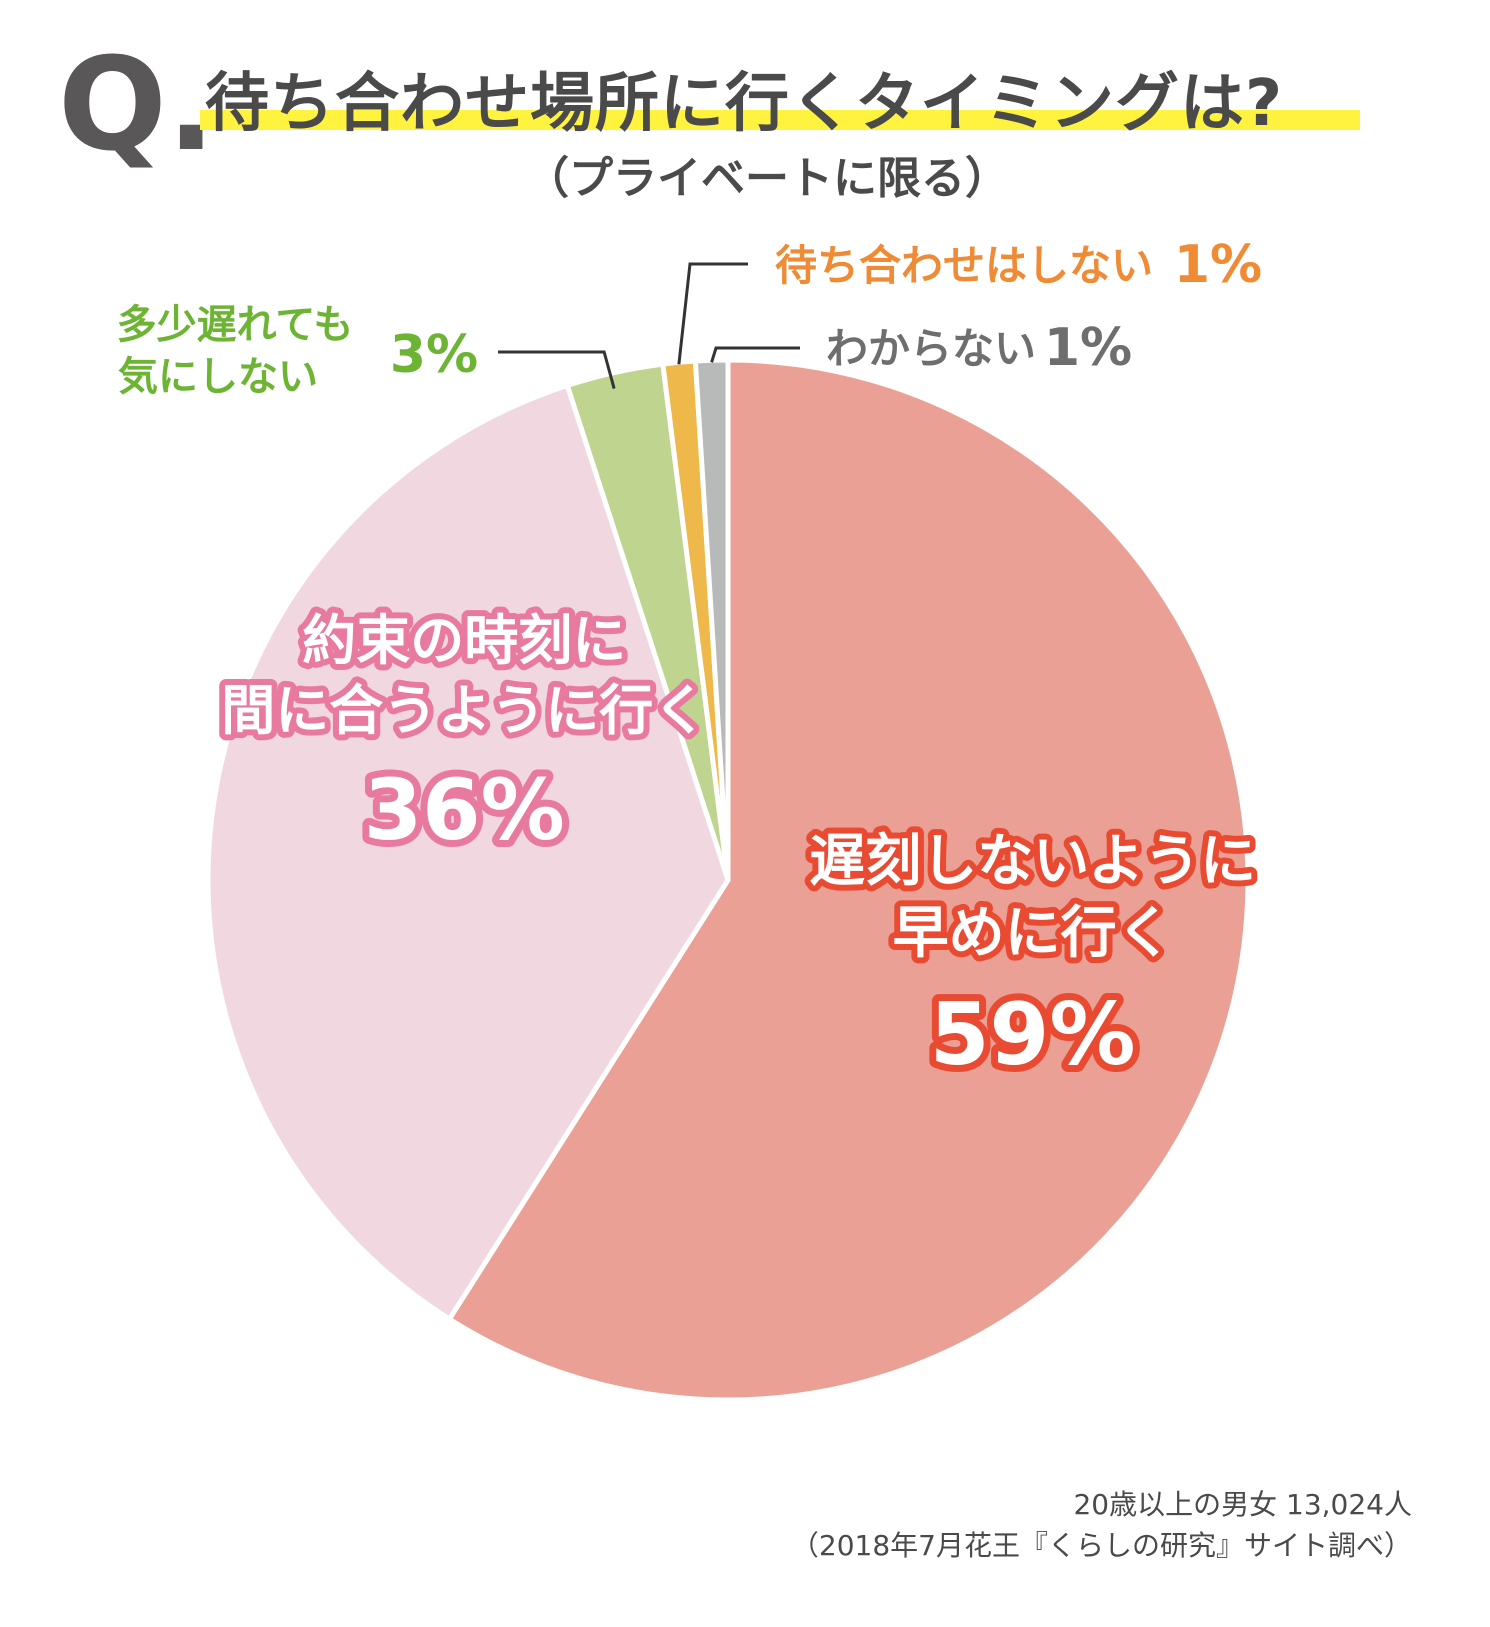 The width and height of the screenshot is (1490, 1627). What do you see at coordinates (218, 377) in the screenshot?
I see `slice-label-slightly-late: 気にしない` at bounding box center [218, 377].